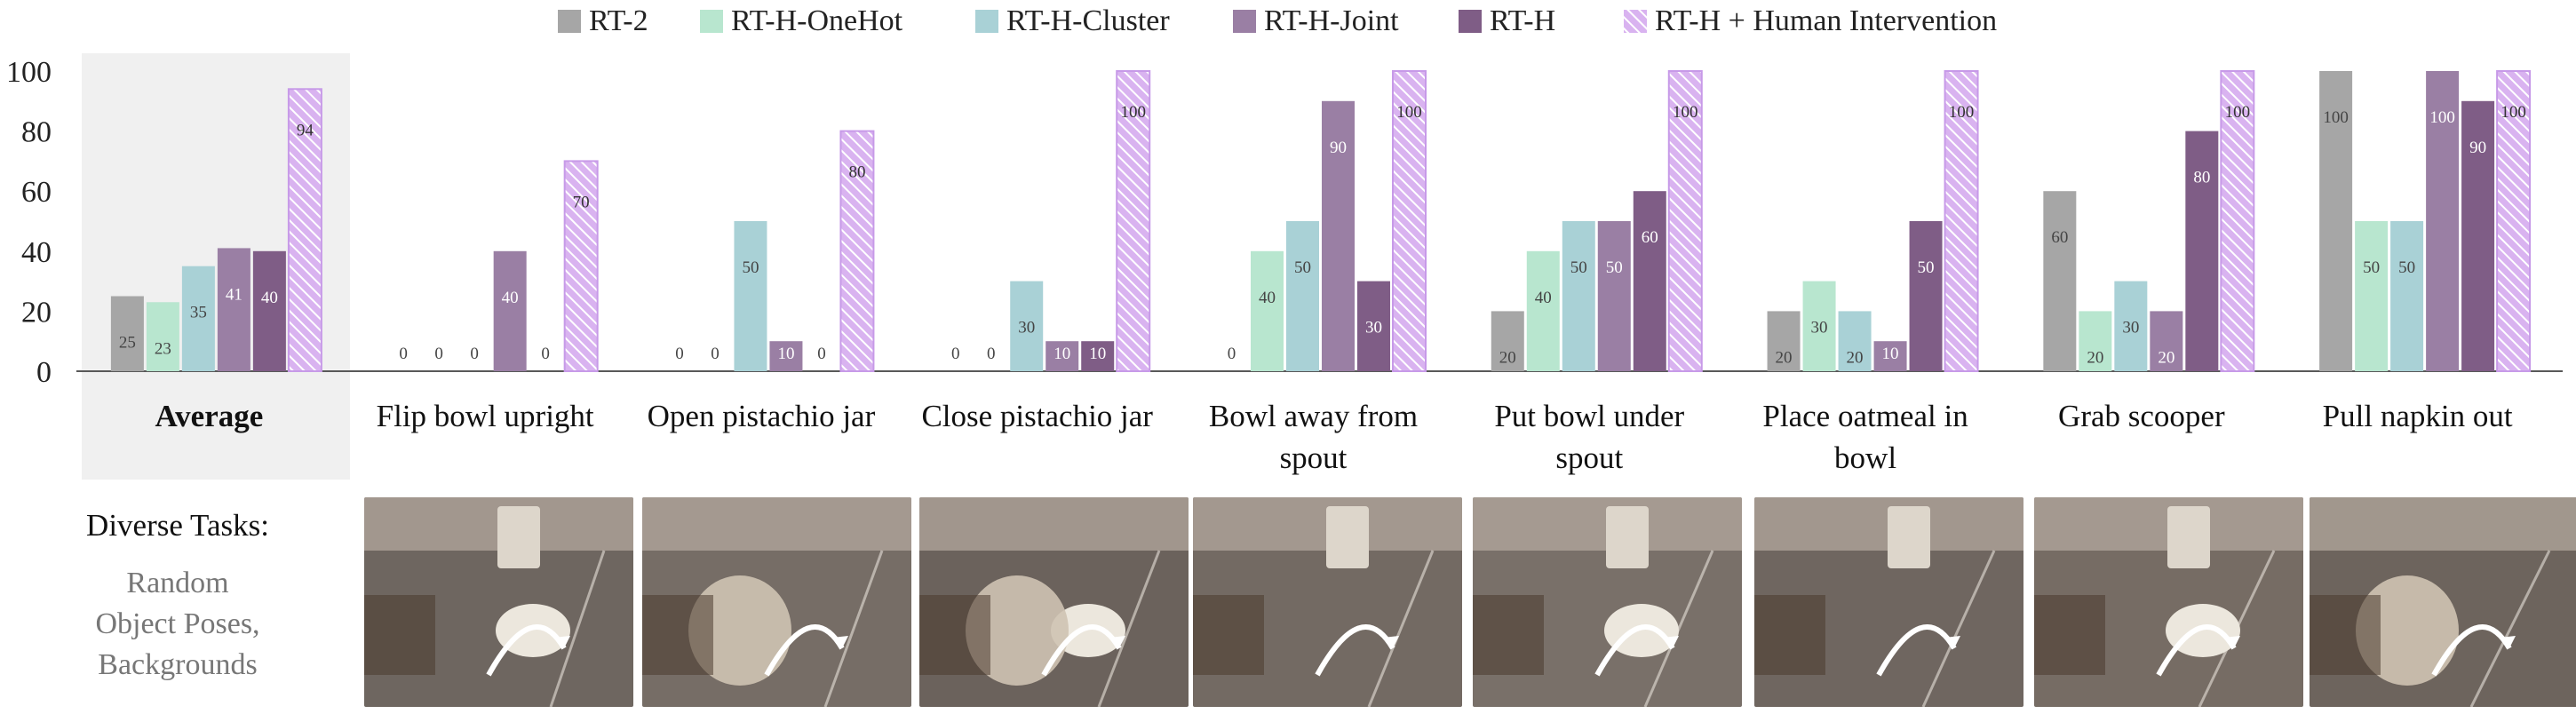 This screenshot has width=2576, height=714. Describe the element at coordinates (127, 343) in the screenshot. I see `data-label: 25` at that location.